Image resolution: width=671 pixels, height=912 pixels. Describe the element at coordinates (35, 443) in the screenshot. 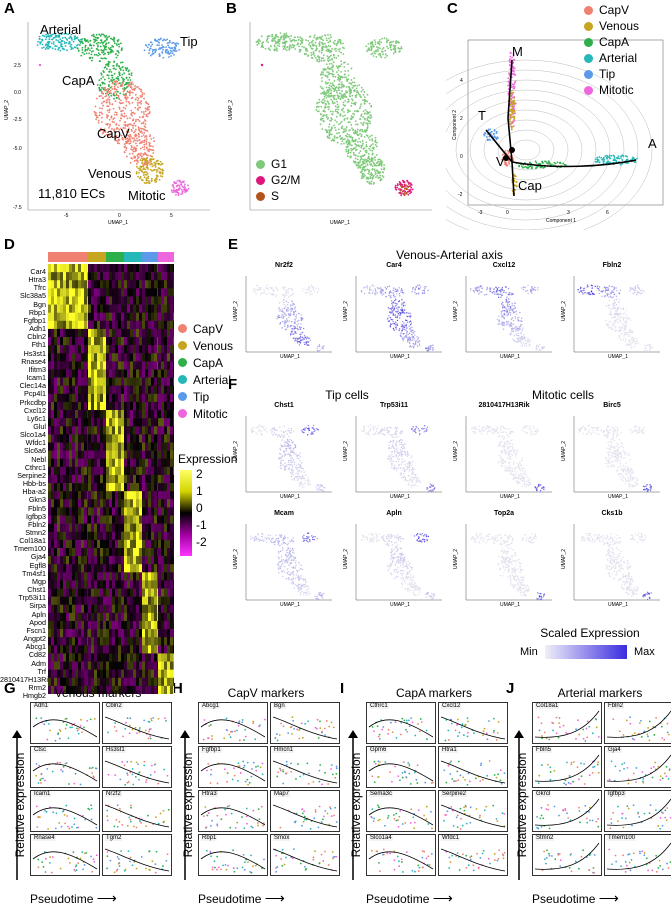

I see `heatmap-gene-label: Wfdc1` at that location.